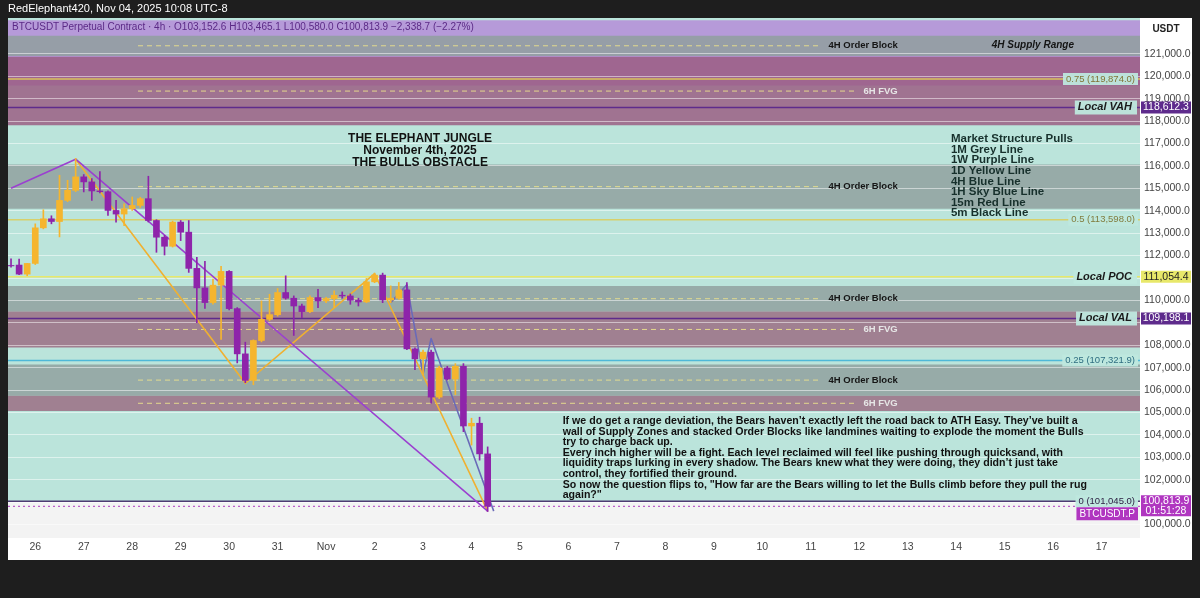 The height and width of the screenshot is (598, 1200). Describe the element at coordinates (1167, 142) in the screenshot. I see `y-tick-label: 117,000.0` at that location.